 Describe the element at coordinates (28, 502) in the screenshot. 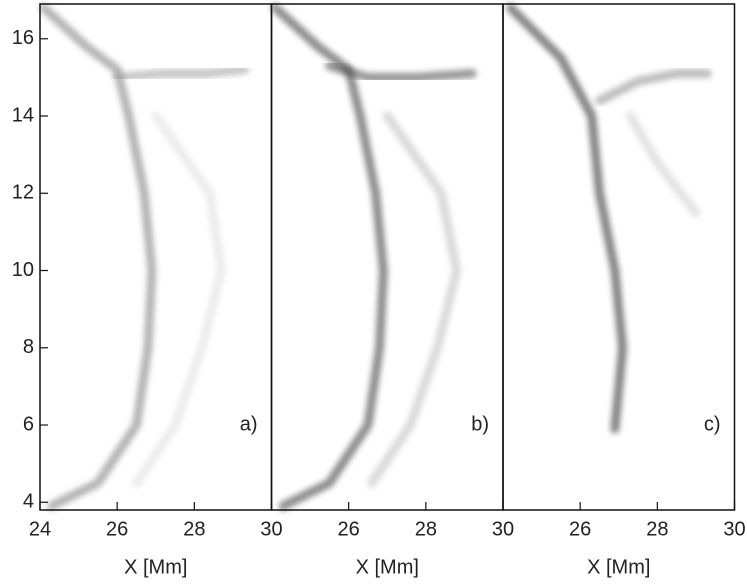

I see `y-tick-label: 4` at that location.